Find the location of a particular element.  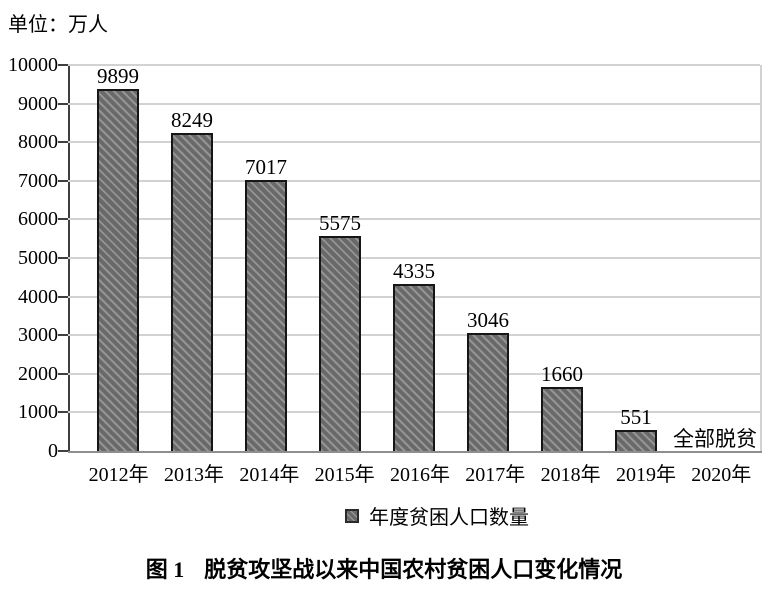

y-tick-label: 0 is located at coordinates (53, 451).